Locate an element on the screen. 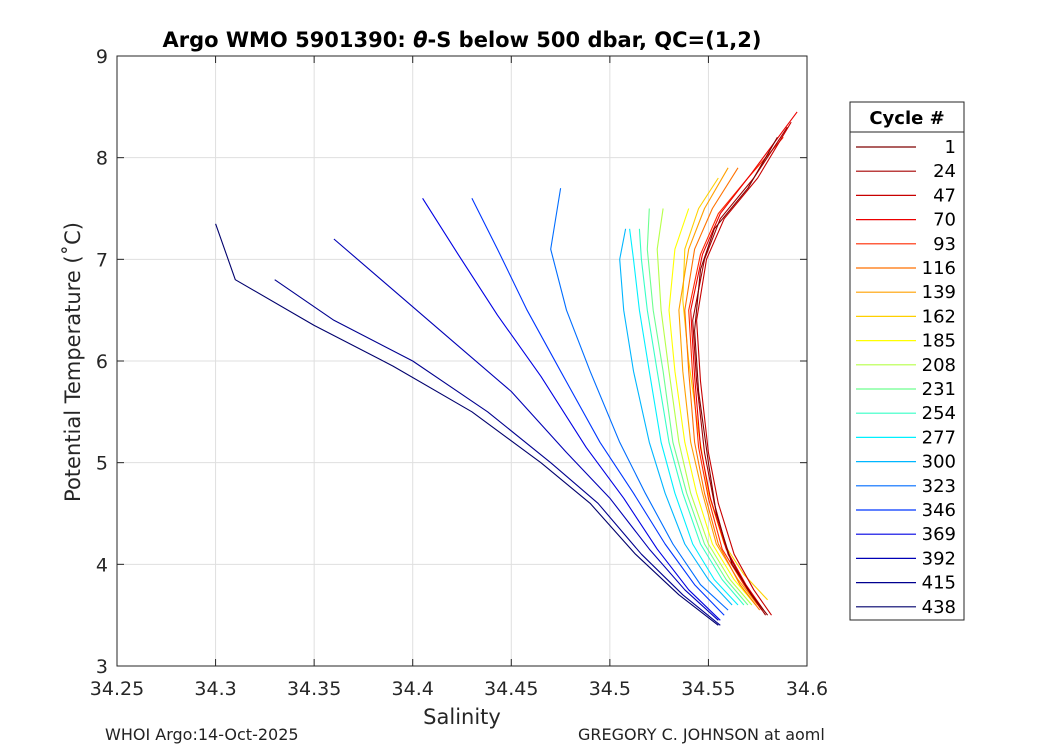  legend-label: 93 is located at coordinates (944, 244).